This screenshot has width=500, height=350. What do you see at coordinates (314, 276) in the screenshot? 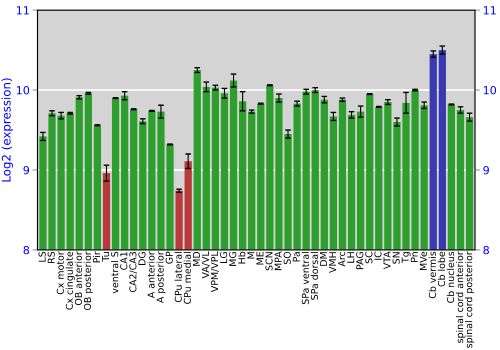
I see `x-tick-label: SPa dorsal` at bounding box center [314, 276].